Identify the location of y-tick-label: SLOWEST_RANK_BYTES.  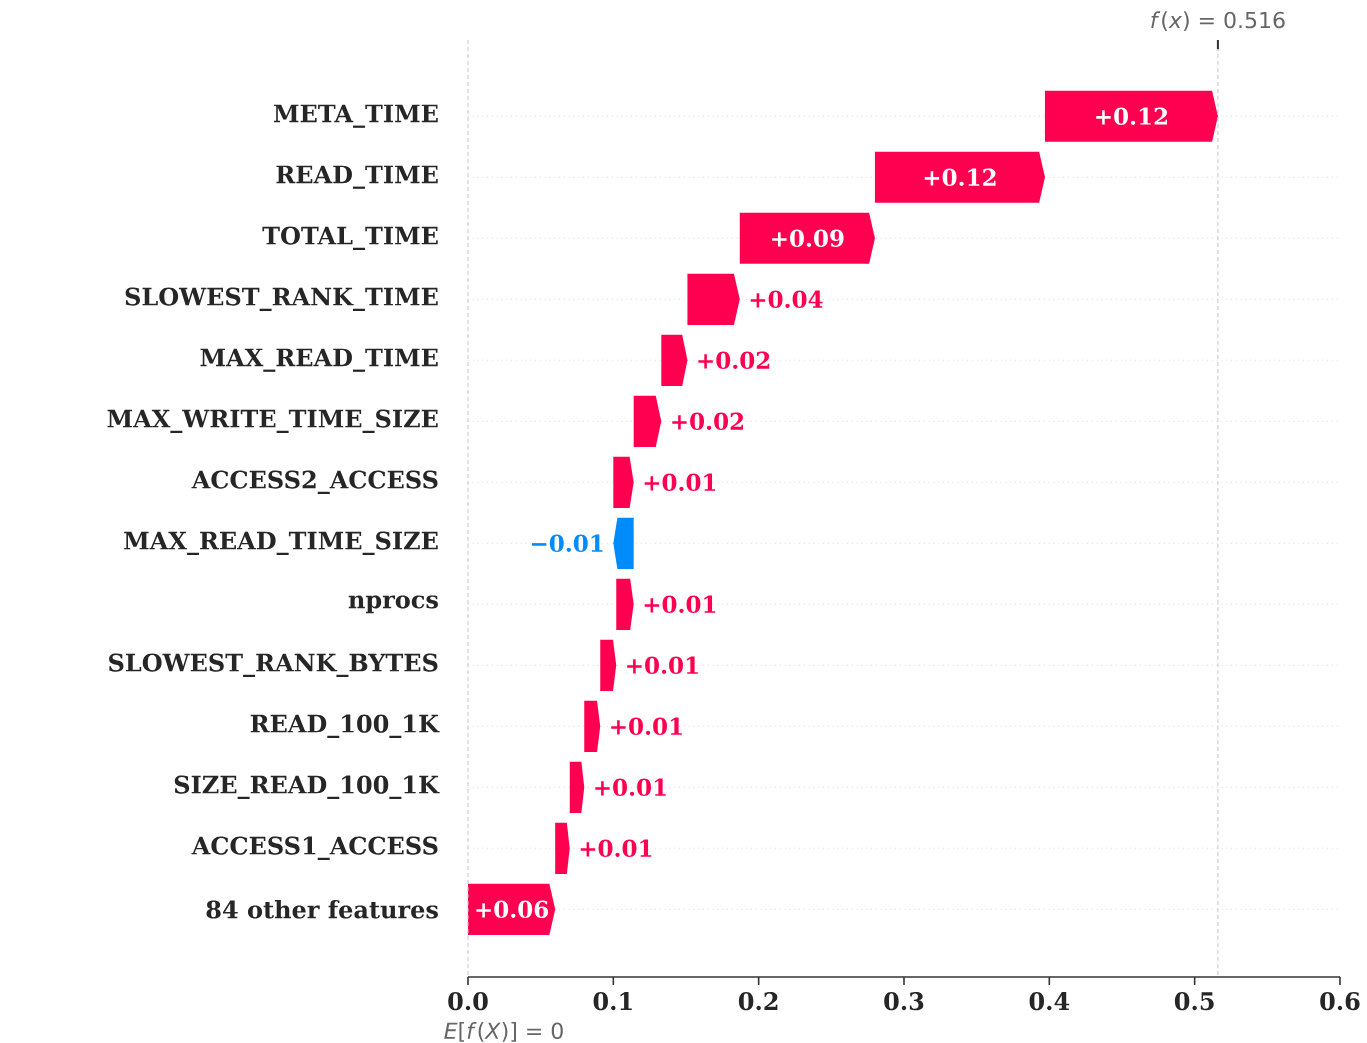
(273, 665).